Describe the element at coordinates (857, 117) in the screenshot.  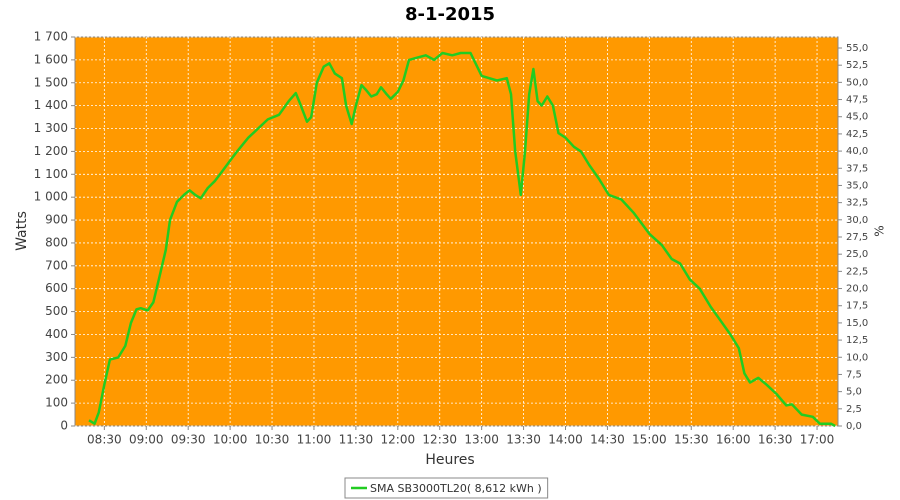
I see `y2-tick-label: 45,0` at that location.